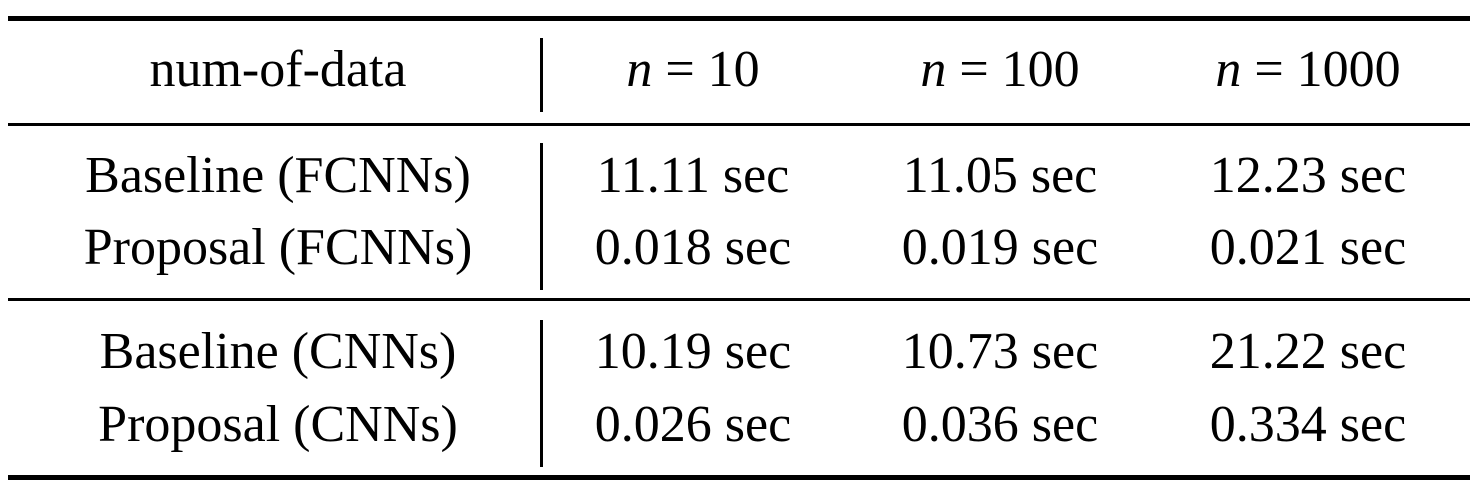 The image size is (1478, 496). Describe the element at coordinates (739, 477) in the screenshot. I see `bottom-rule` at that location.